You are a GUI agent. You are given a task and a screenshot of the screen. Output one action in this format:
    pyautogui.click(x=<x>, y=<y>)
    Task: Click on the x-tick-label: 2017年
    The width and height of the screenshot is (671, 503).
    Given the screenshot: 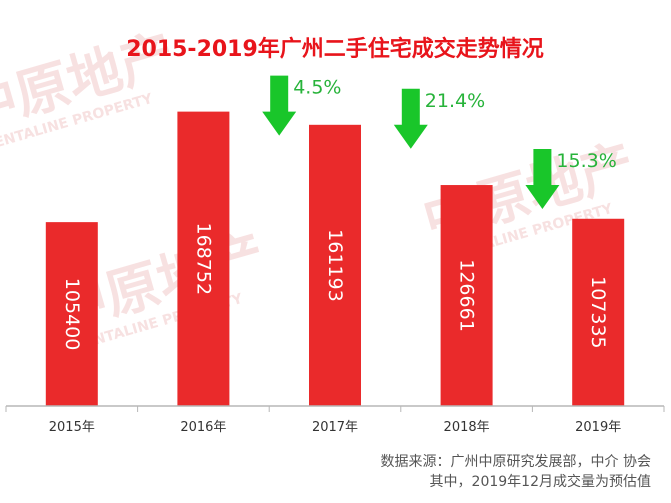 What is the action you would take?
    pyautogui.click(x=335, y=427)
    